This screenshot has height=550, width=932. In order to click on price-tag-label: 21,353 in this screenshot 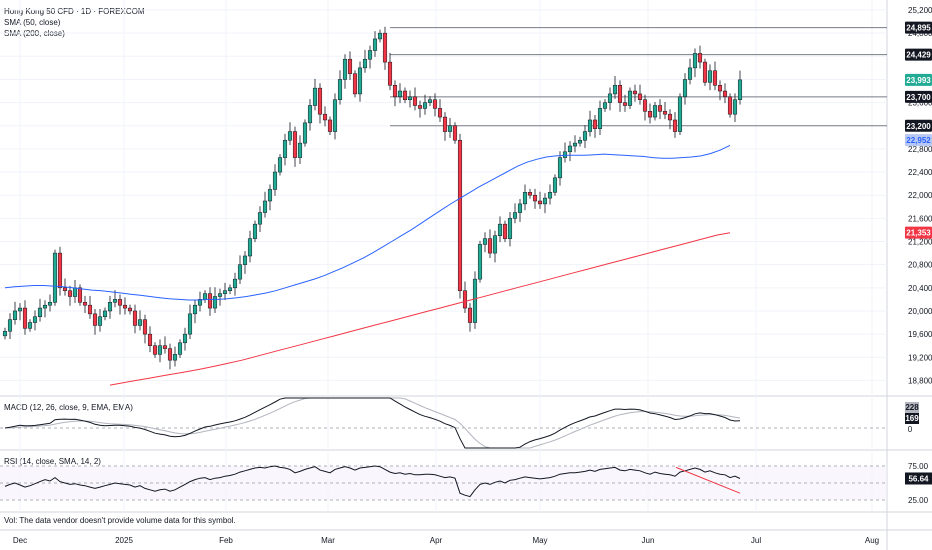, I will do `click(918, 233)`.